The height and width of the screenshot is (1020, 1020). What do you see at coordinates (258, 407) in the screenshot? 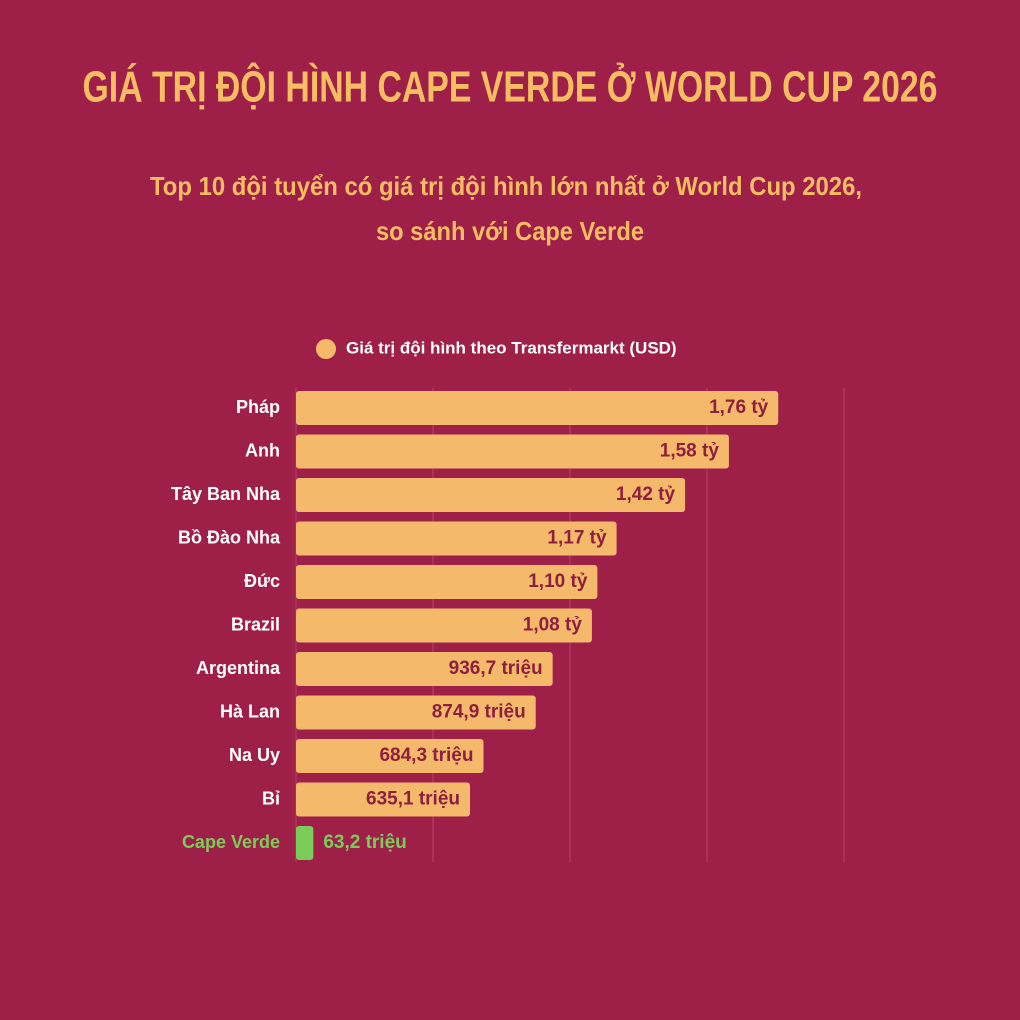
I see `y-tick-label: Pháp` at bounding box center [258, 407].